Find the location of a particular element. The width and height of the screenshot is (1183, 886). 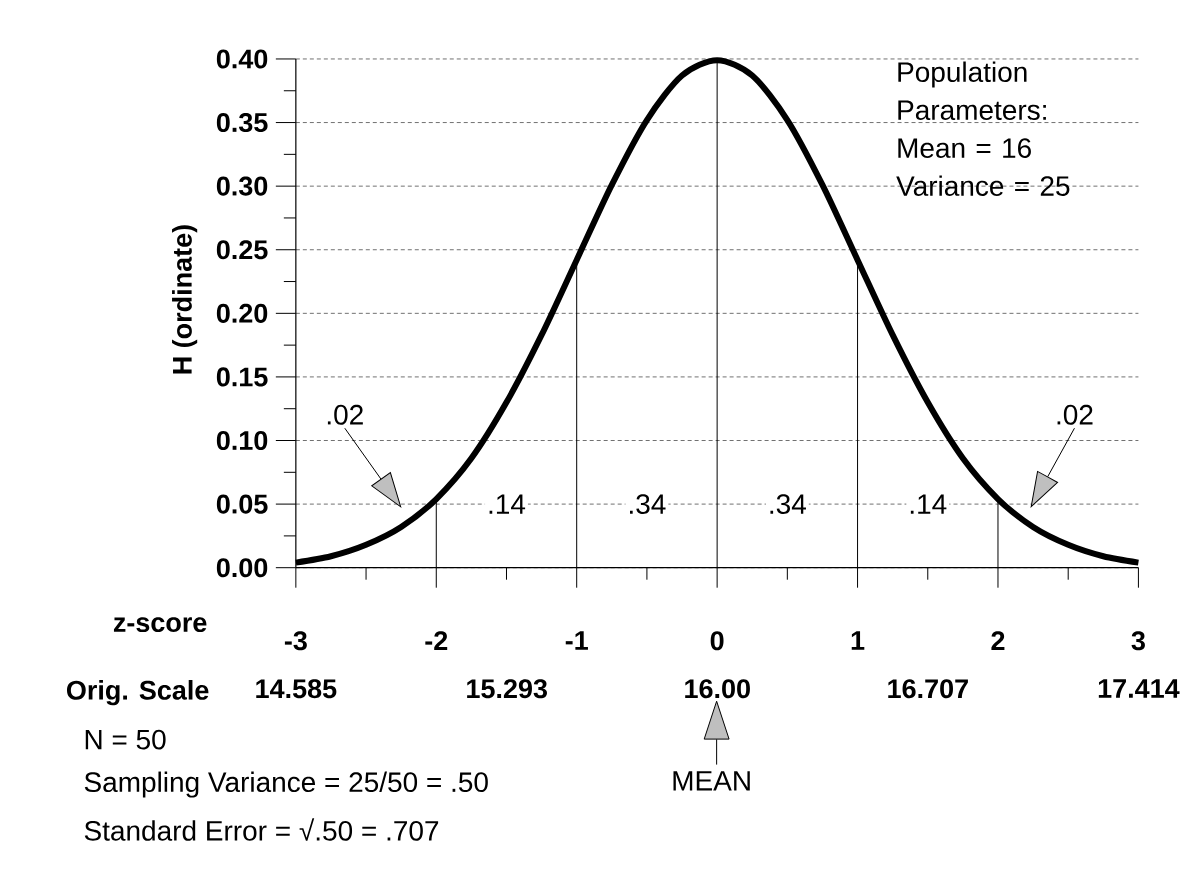

y-tick-label: 0.30 is located at coordinates (242, 186).